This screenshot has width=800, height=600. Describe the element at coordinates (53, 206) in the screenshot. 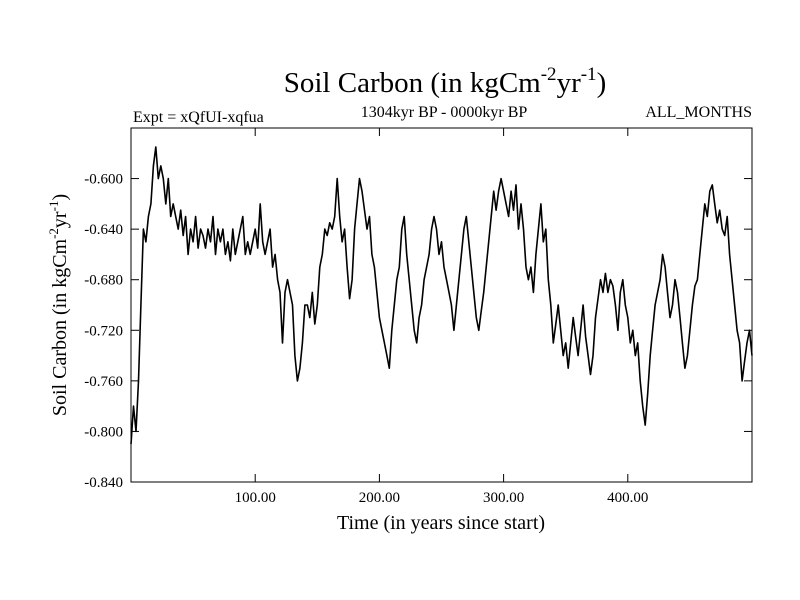

I see `ylabel-exponent-2: -1` at that location.